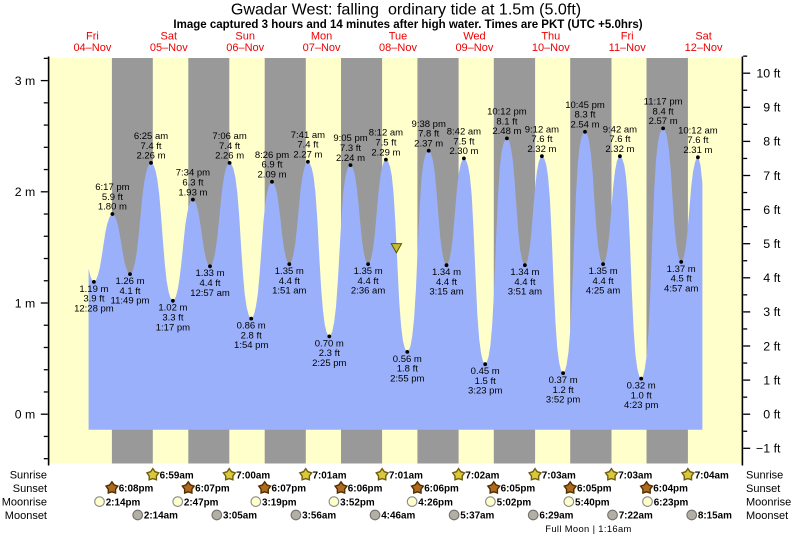 This screenshot has height=542, width=793. I want to click on svg-text: 9:12 am, so click(542, 129).